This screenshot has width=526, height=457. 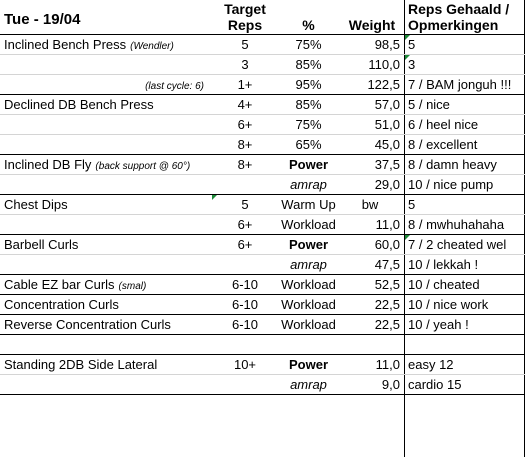 I want to click on result-cell: 5 / nice, so click(x=429, y=104).